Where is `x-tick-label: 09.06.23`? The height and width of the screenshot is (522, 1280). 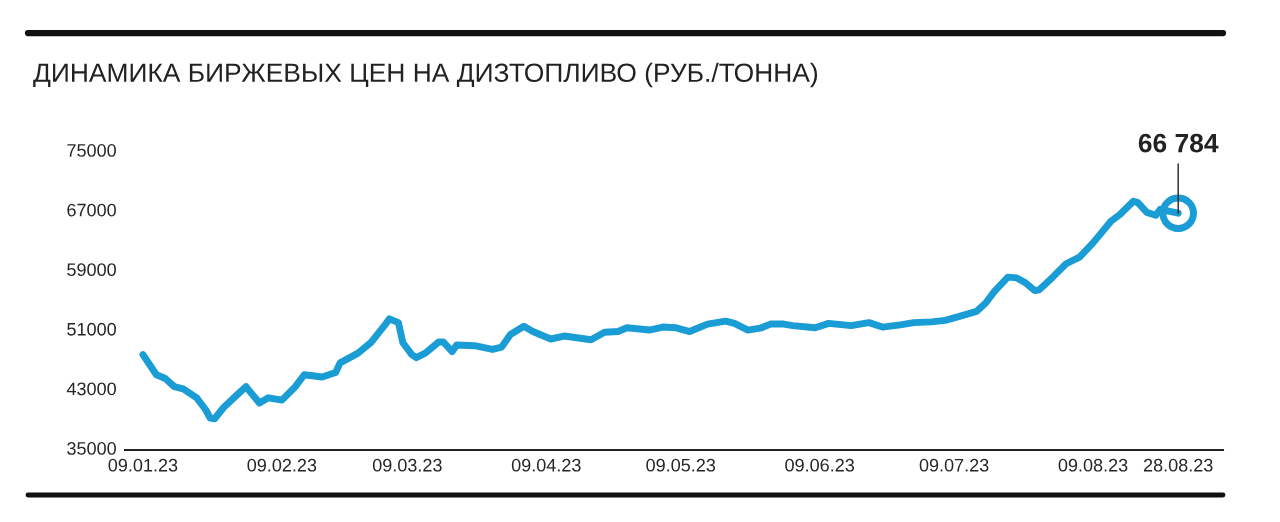 x-tick-label: 09.06.23 is located at coordinates (819, 465).